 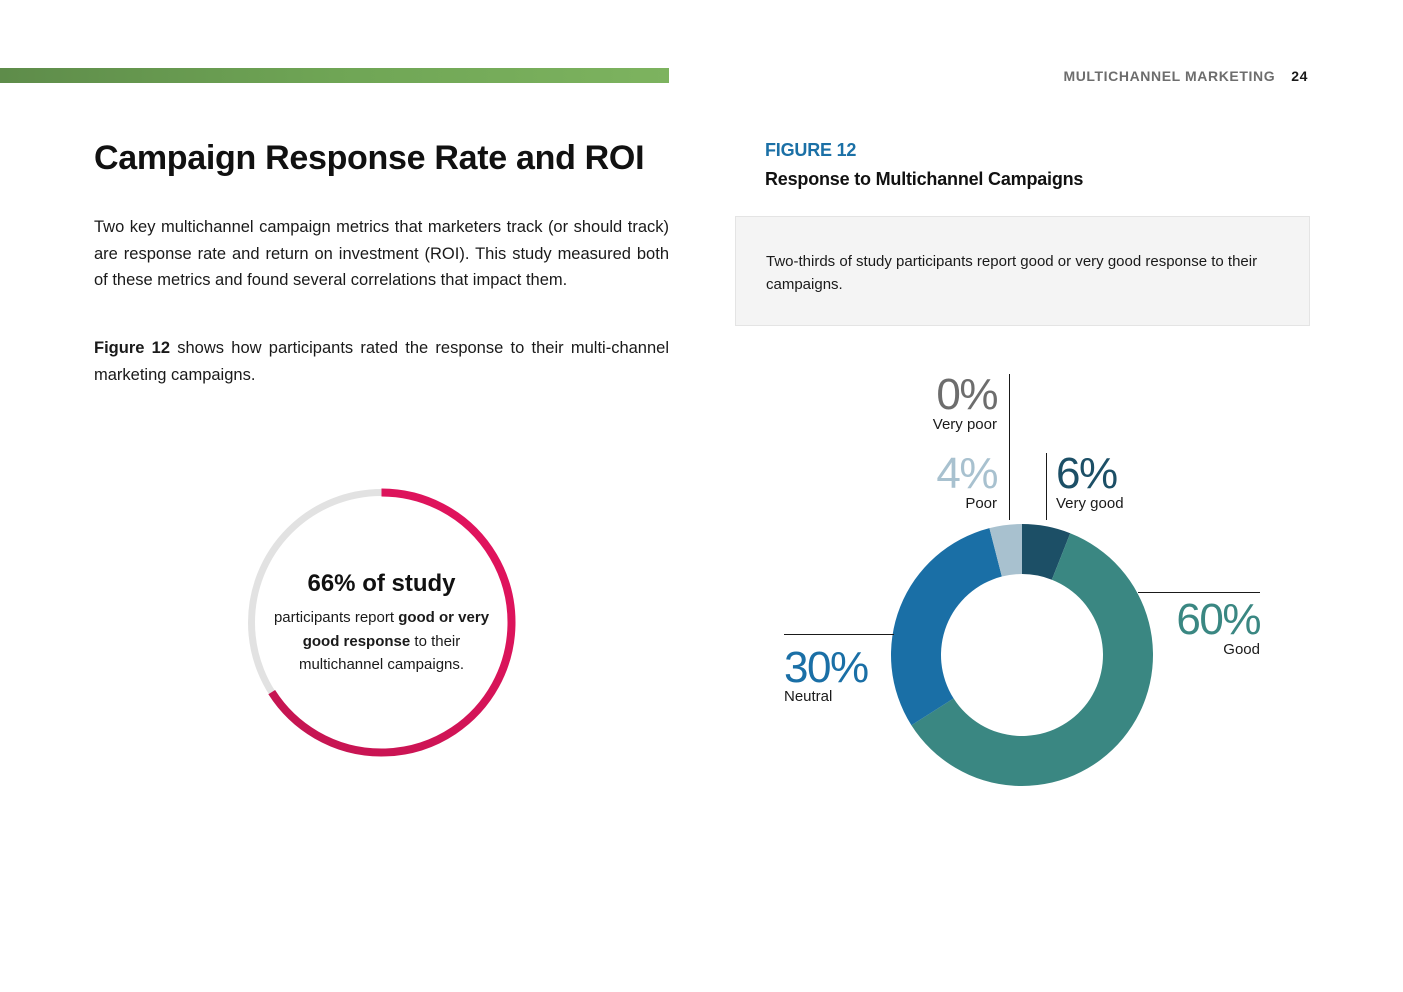 What do you see at coordinates (1090, 503) in the screenshot?
I see `category-label-very-good: Very good` at bounding box center [1090, 503].